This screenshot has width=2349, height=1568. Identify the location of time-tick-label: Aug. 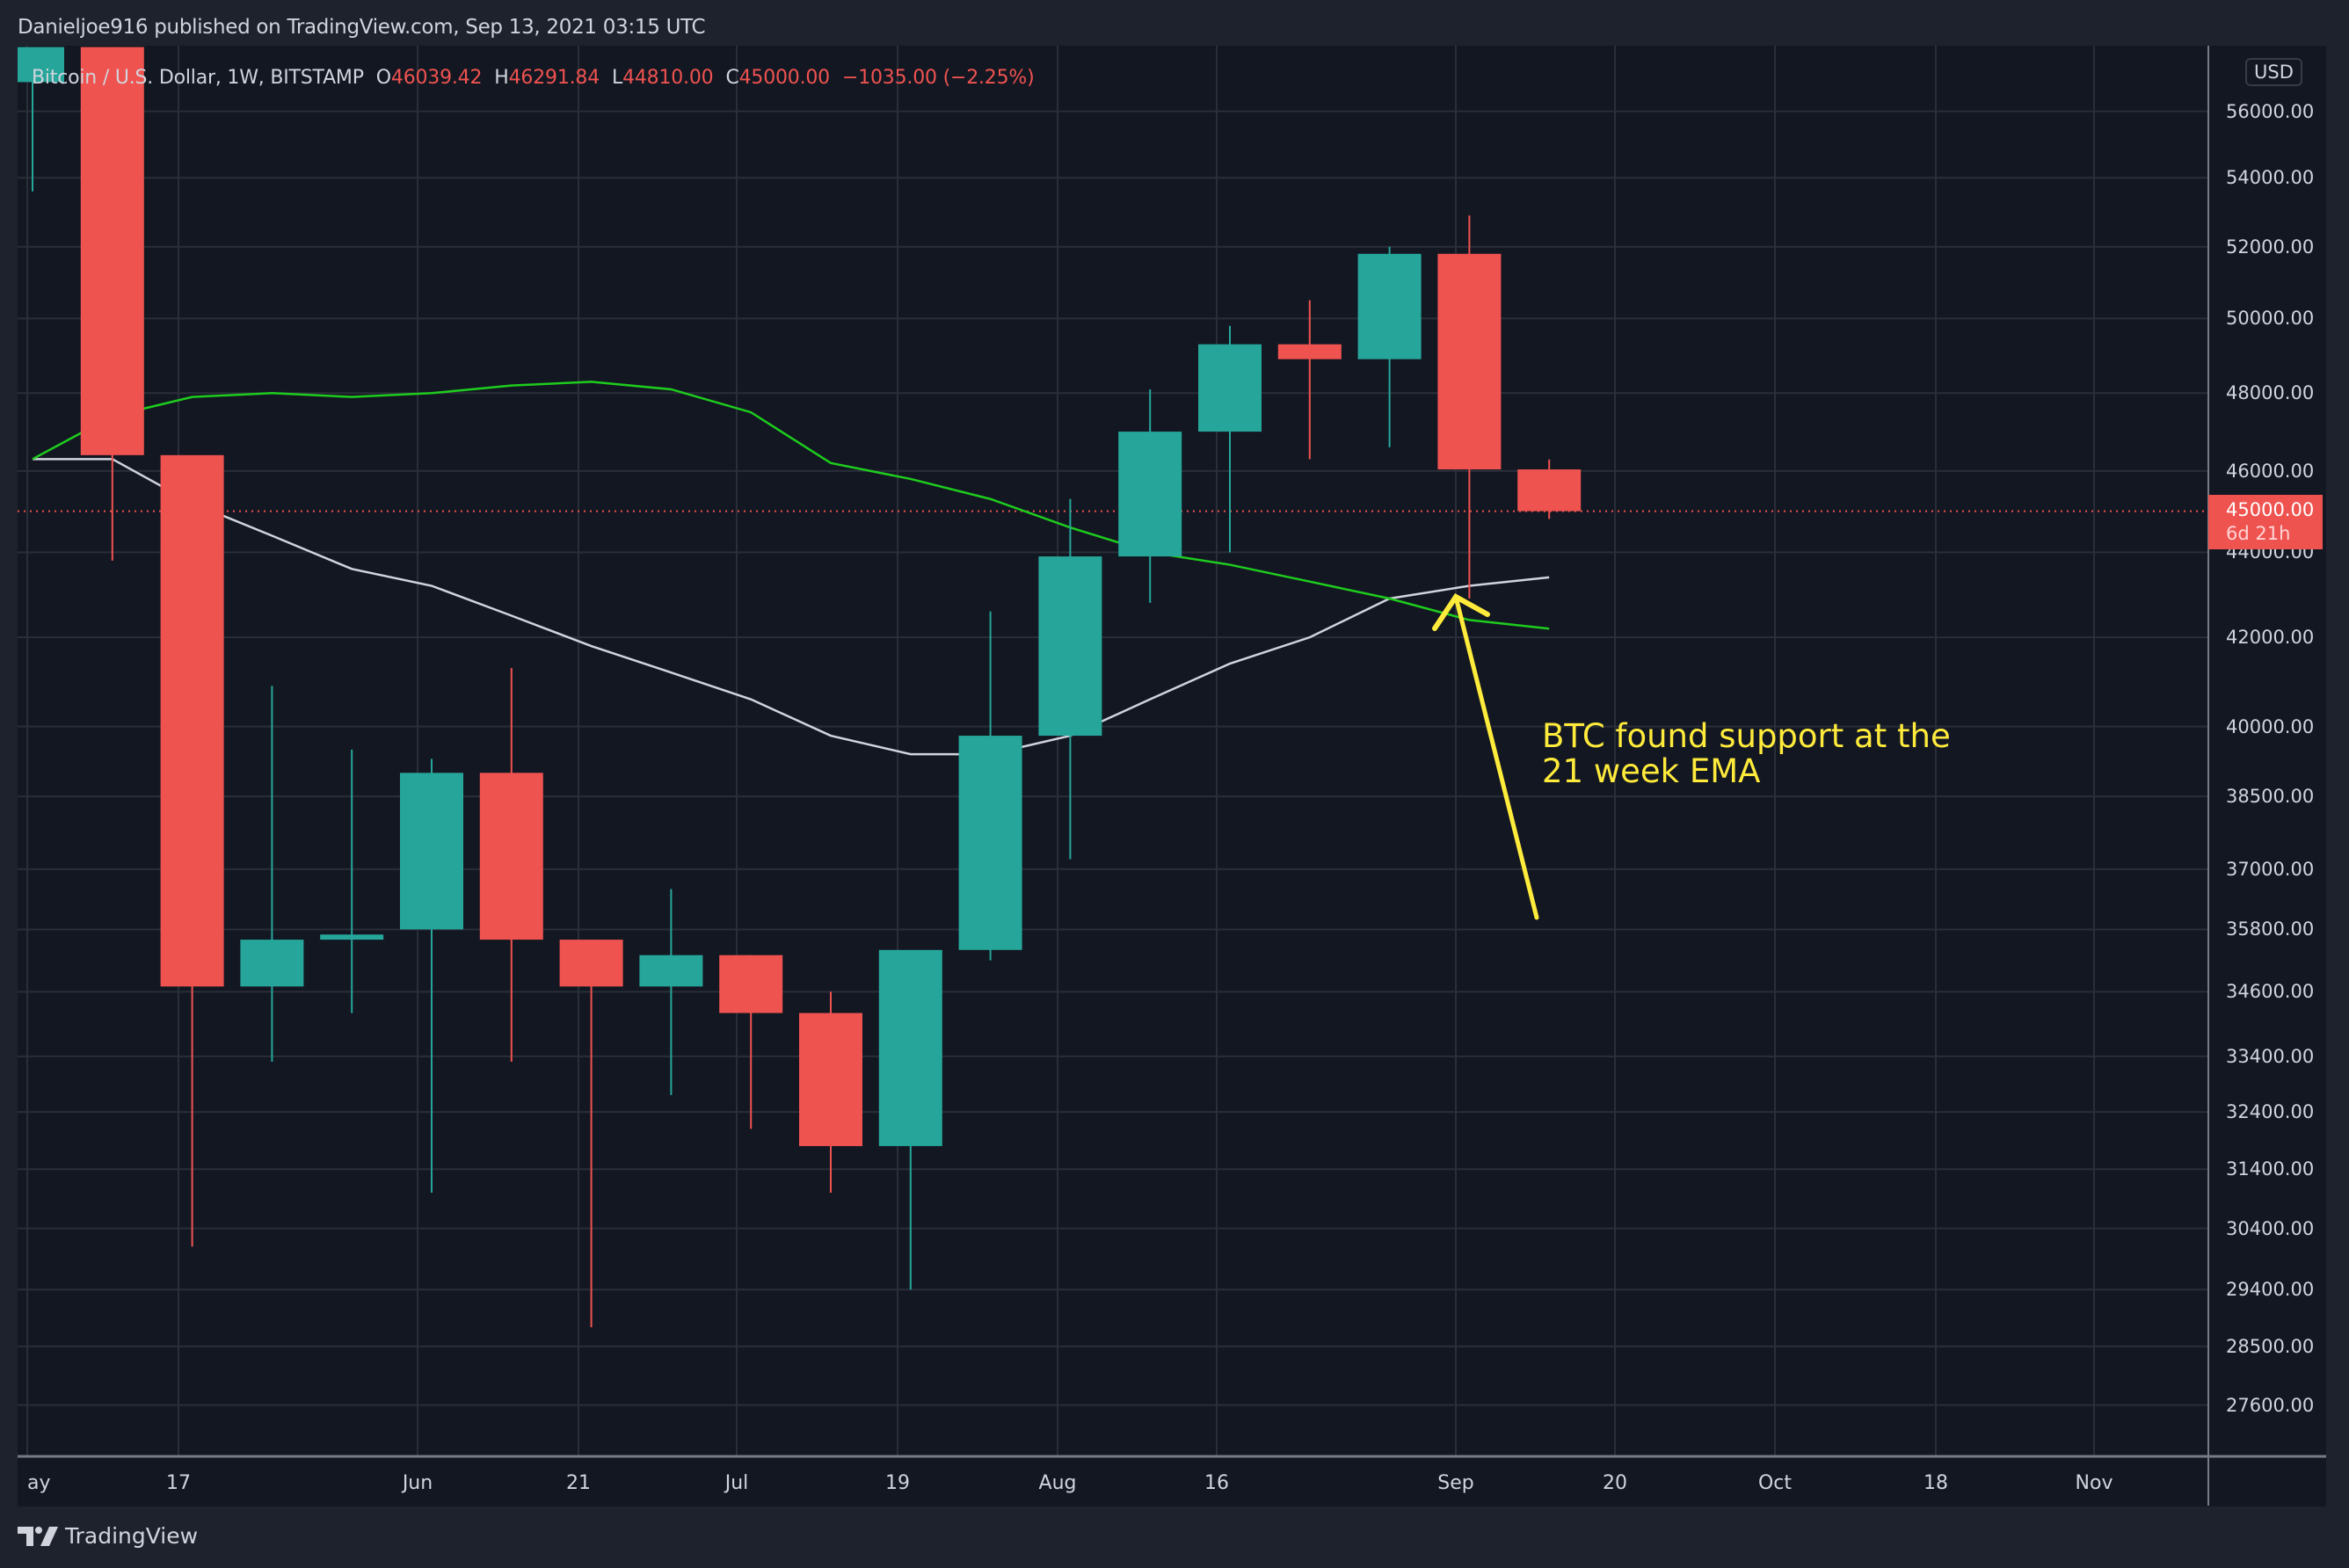
(1057, 1483).